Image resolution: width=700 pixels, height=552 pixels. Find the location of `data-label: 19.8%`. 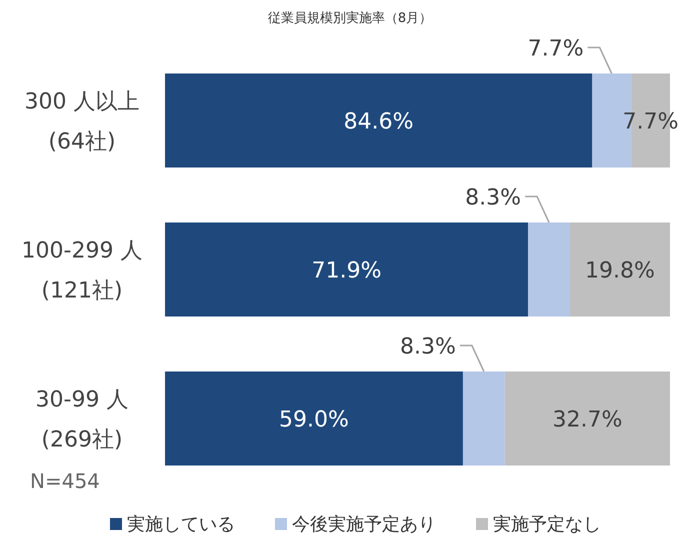

data-label: 19.8% is located at coordinates (620, 271).